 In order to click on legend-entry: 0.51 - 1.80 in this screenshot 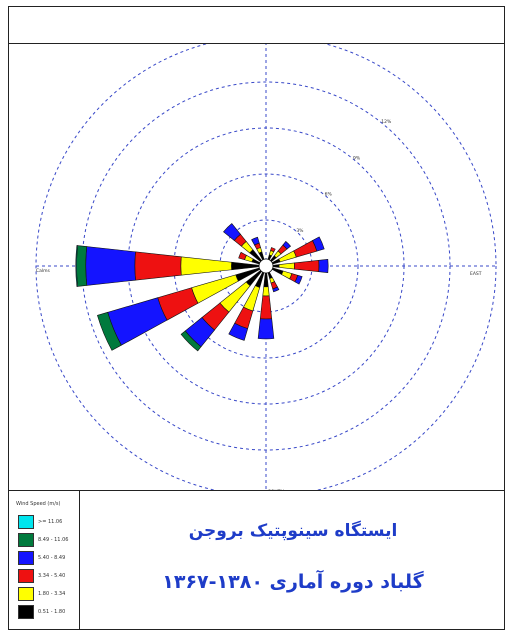, I will do `click(41, 612)`.